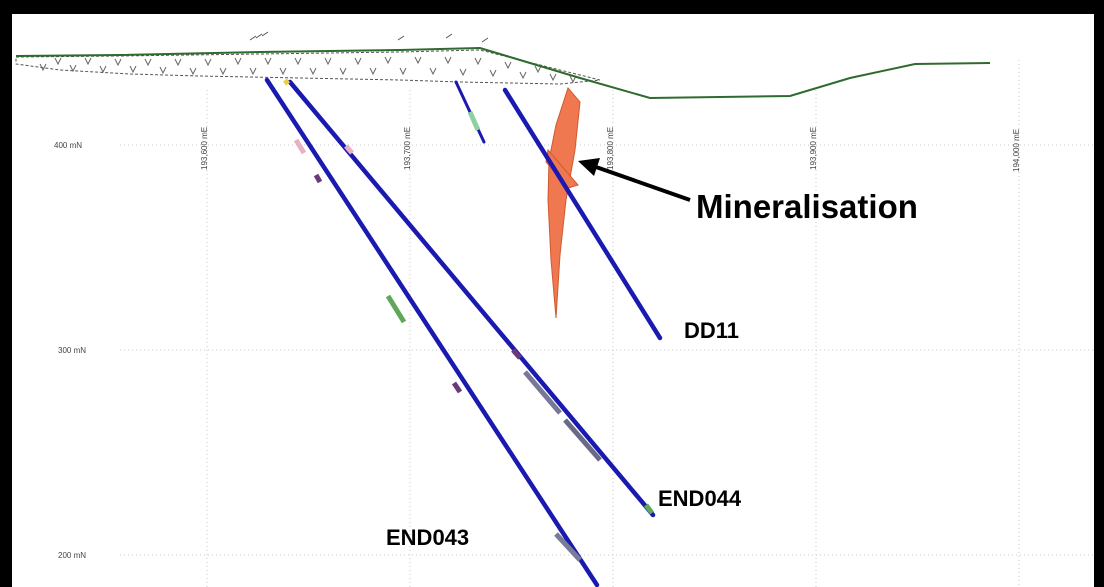 Image resolution: width=1104 pixels, height=587 pixels. What do you see at coordinates (72, 350) in the screenshot?
I see `northing-label: 300 mN` at bounding box center [72, 350].